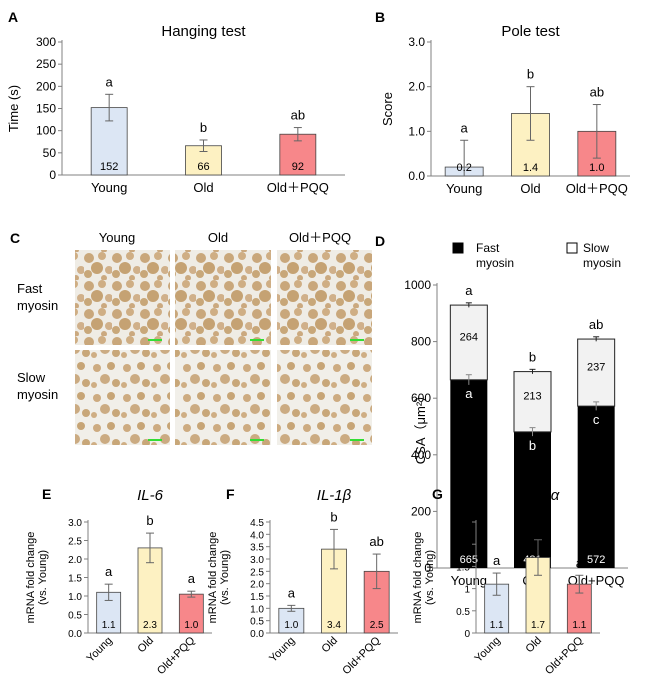 This screenshot has width=651, height=689. What do you see at coordinates (596, 419) in the screenshot?
I see `significance-letter-fast: c` at bounding box center [596, 419].